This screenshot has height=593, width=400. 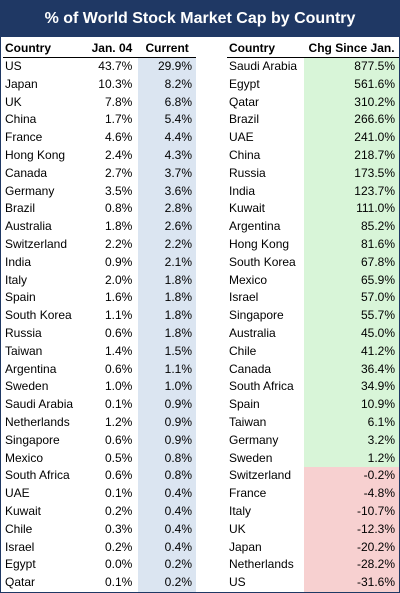 What do you see at coordinates (351, 351) in the screenshot?
I see `change-value: 41.2%` at bounding box center [351, 351].